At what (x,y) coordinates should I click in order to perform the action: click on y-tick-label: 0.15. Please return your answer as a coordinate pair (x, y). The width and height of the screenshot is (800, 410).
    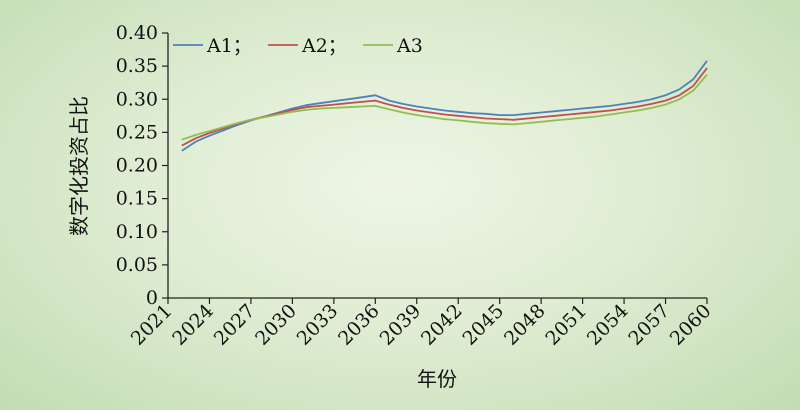
    Looking at the image, I should click on (137, 199).